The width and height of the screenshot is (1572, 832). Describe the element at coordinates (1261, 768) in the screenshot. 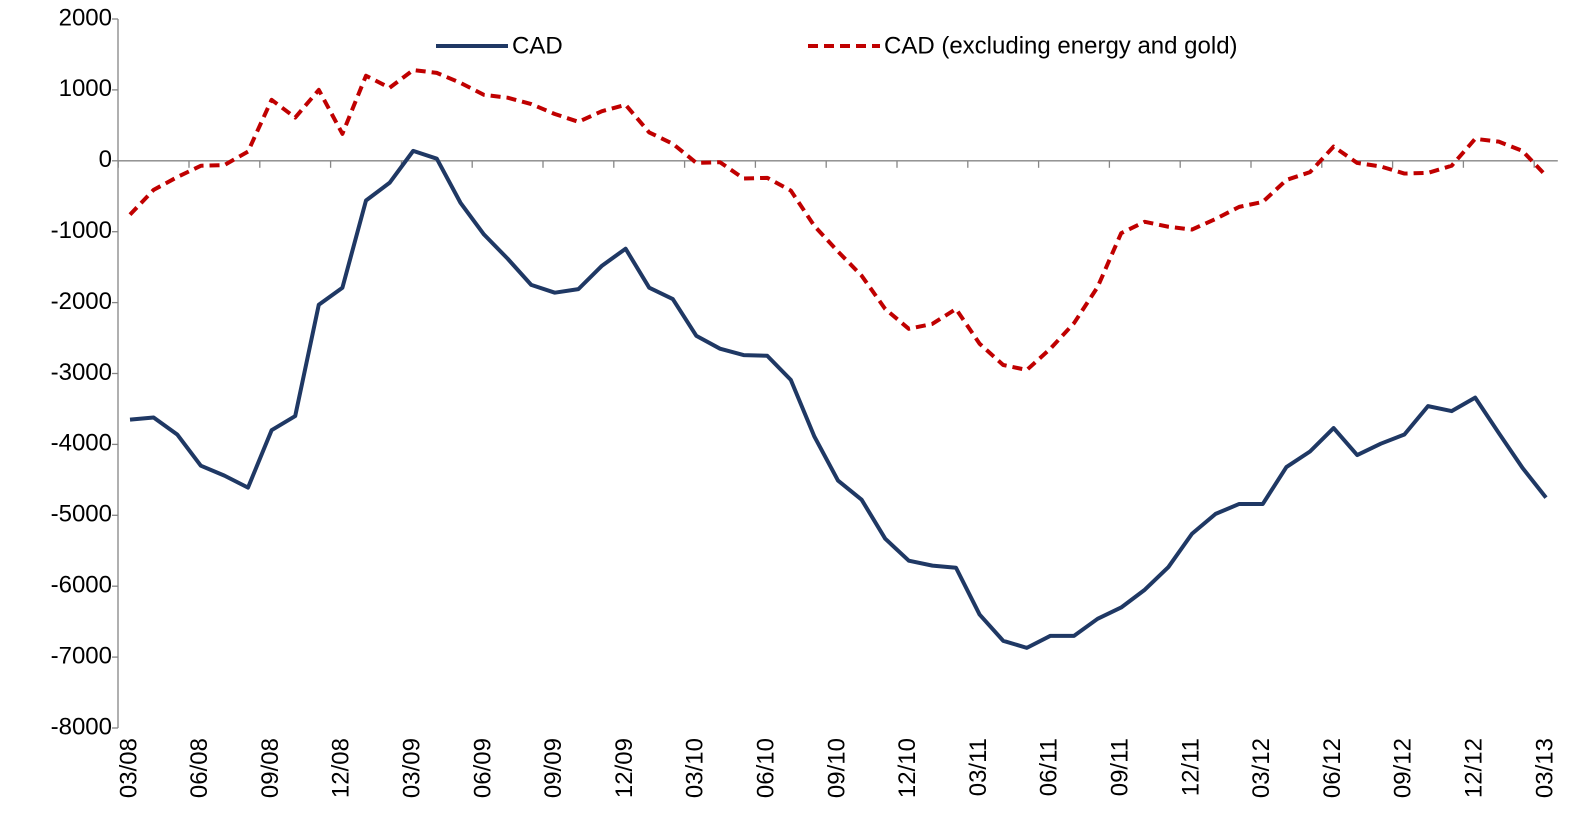

I see `x-tick-label: 03/12` at that location.